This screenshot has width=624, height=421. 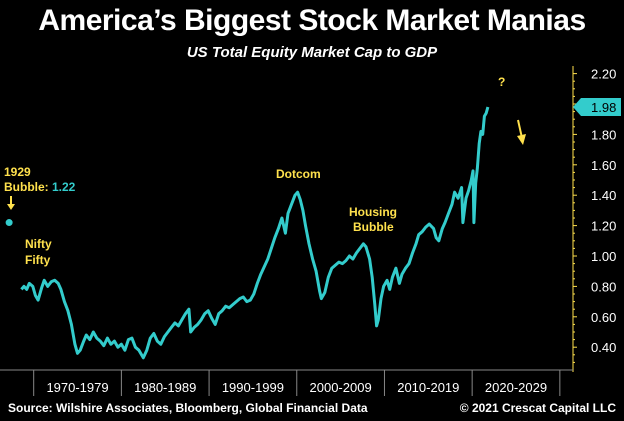 I want to click on current-value-label: 1.98, so click(x=603, y=107).